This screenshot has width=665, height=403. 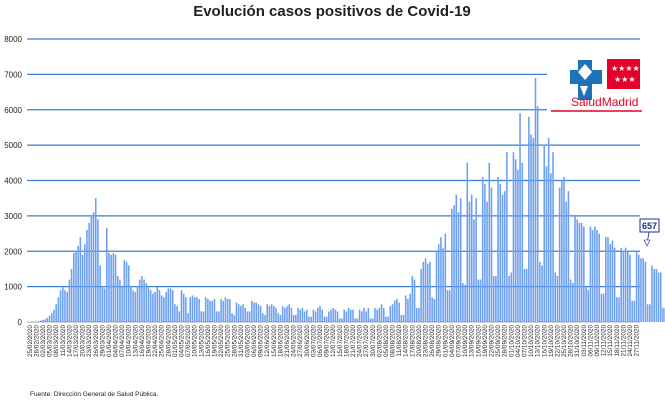 I want to click on x-tick-label: 06/07/2020, so click(x=320, y=341).